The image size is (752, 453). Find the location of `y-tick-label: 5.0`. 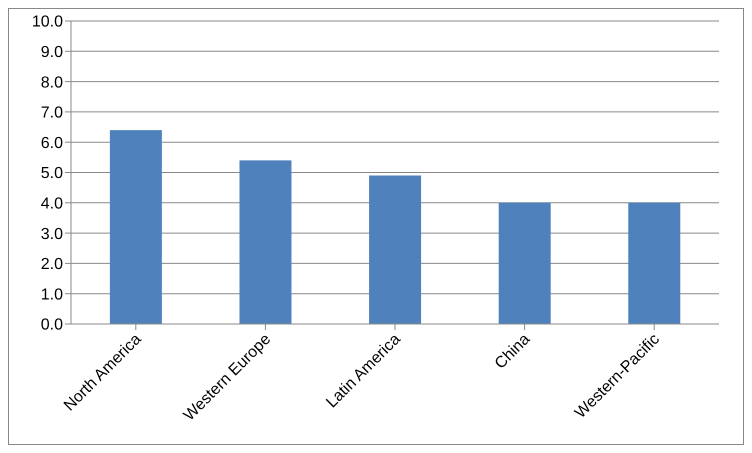

y-tick-label: 5.0 is located at coordinates (52, 173).